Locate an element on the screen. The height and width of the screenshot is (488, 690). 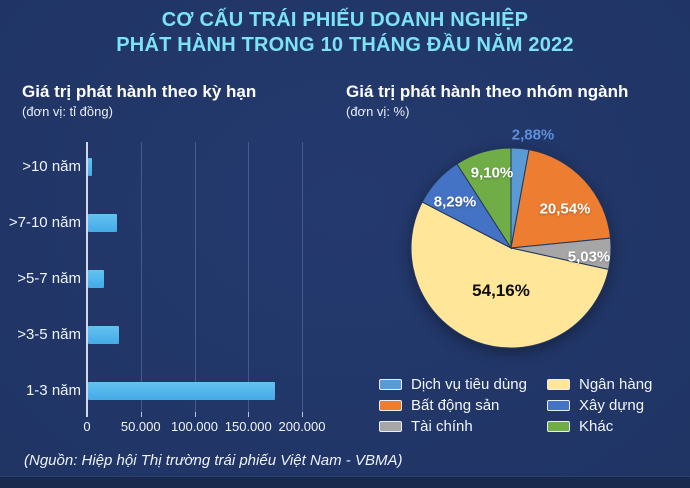
x-axis-tick-label: 0 is located at coordinates (87, 426).